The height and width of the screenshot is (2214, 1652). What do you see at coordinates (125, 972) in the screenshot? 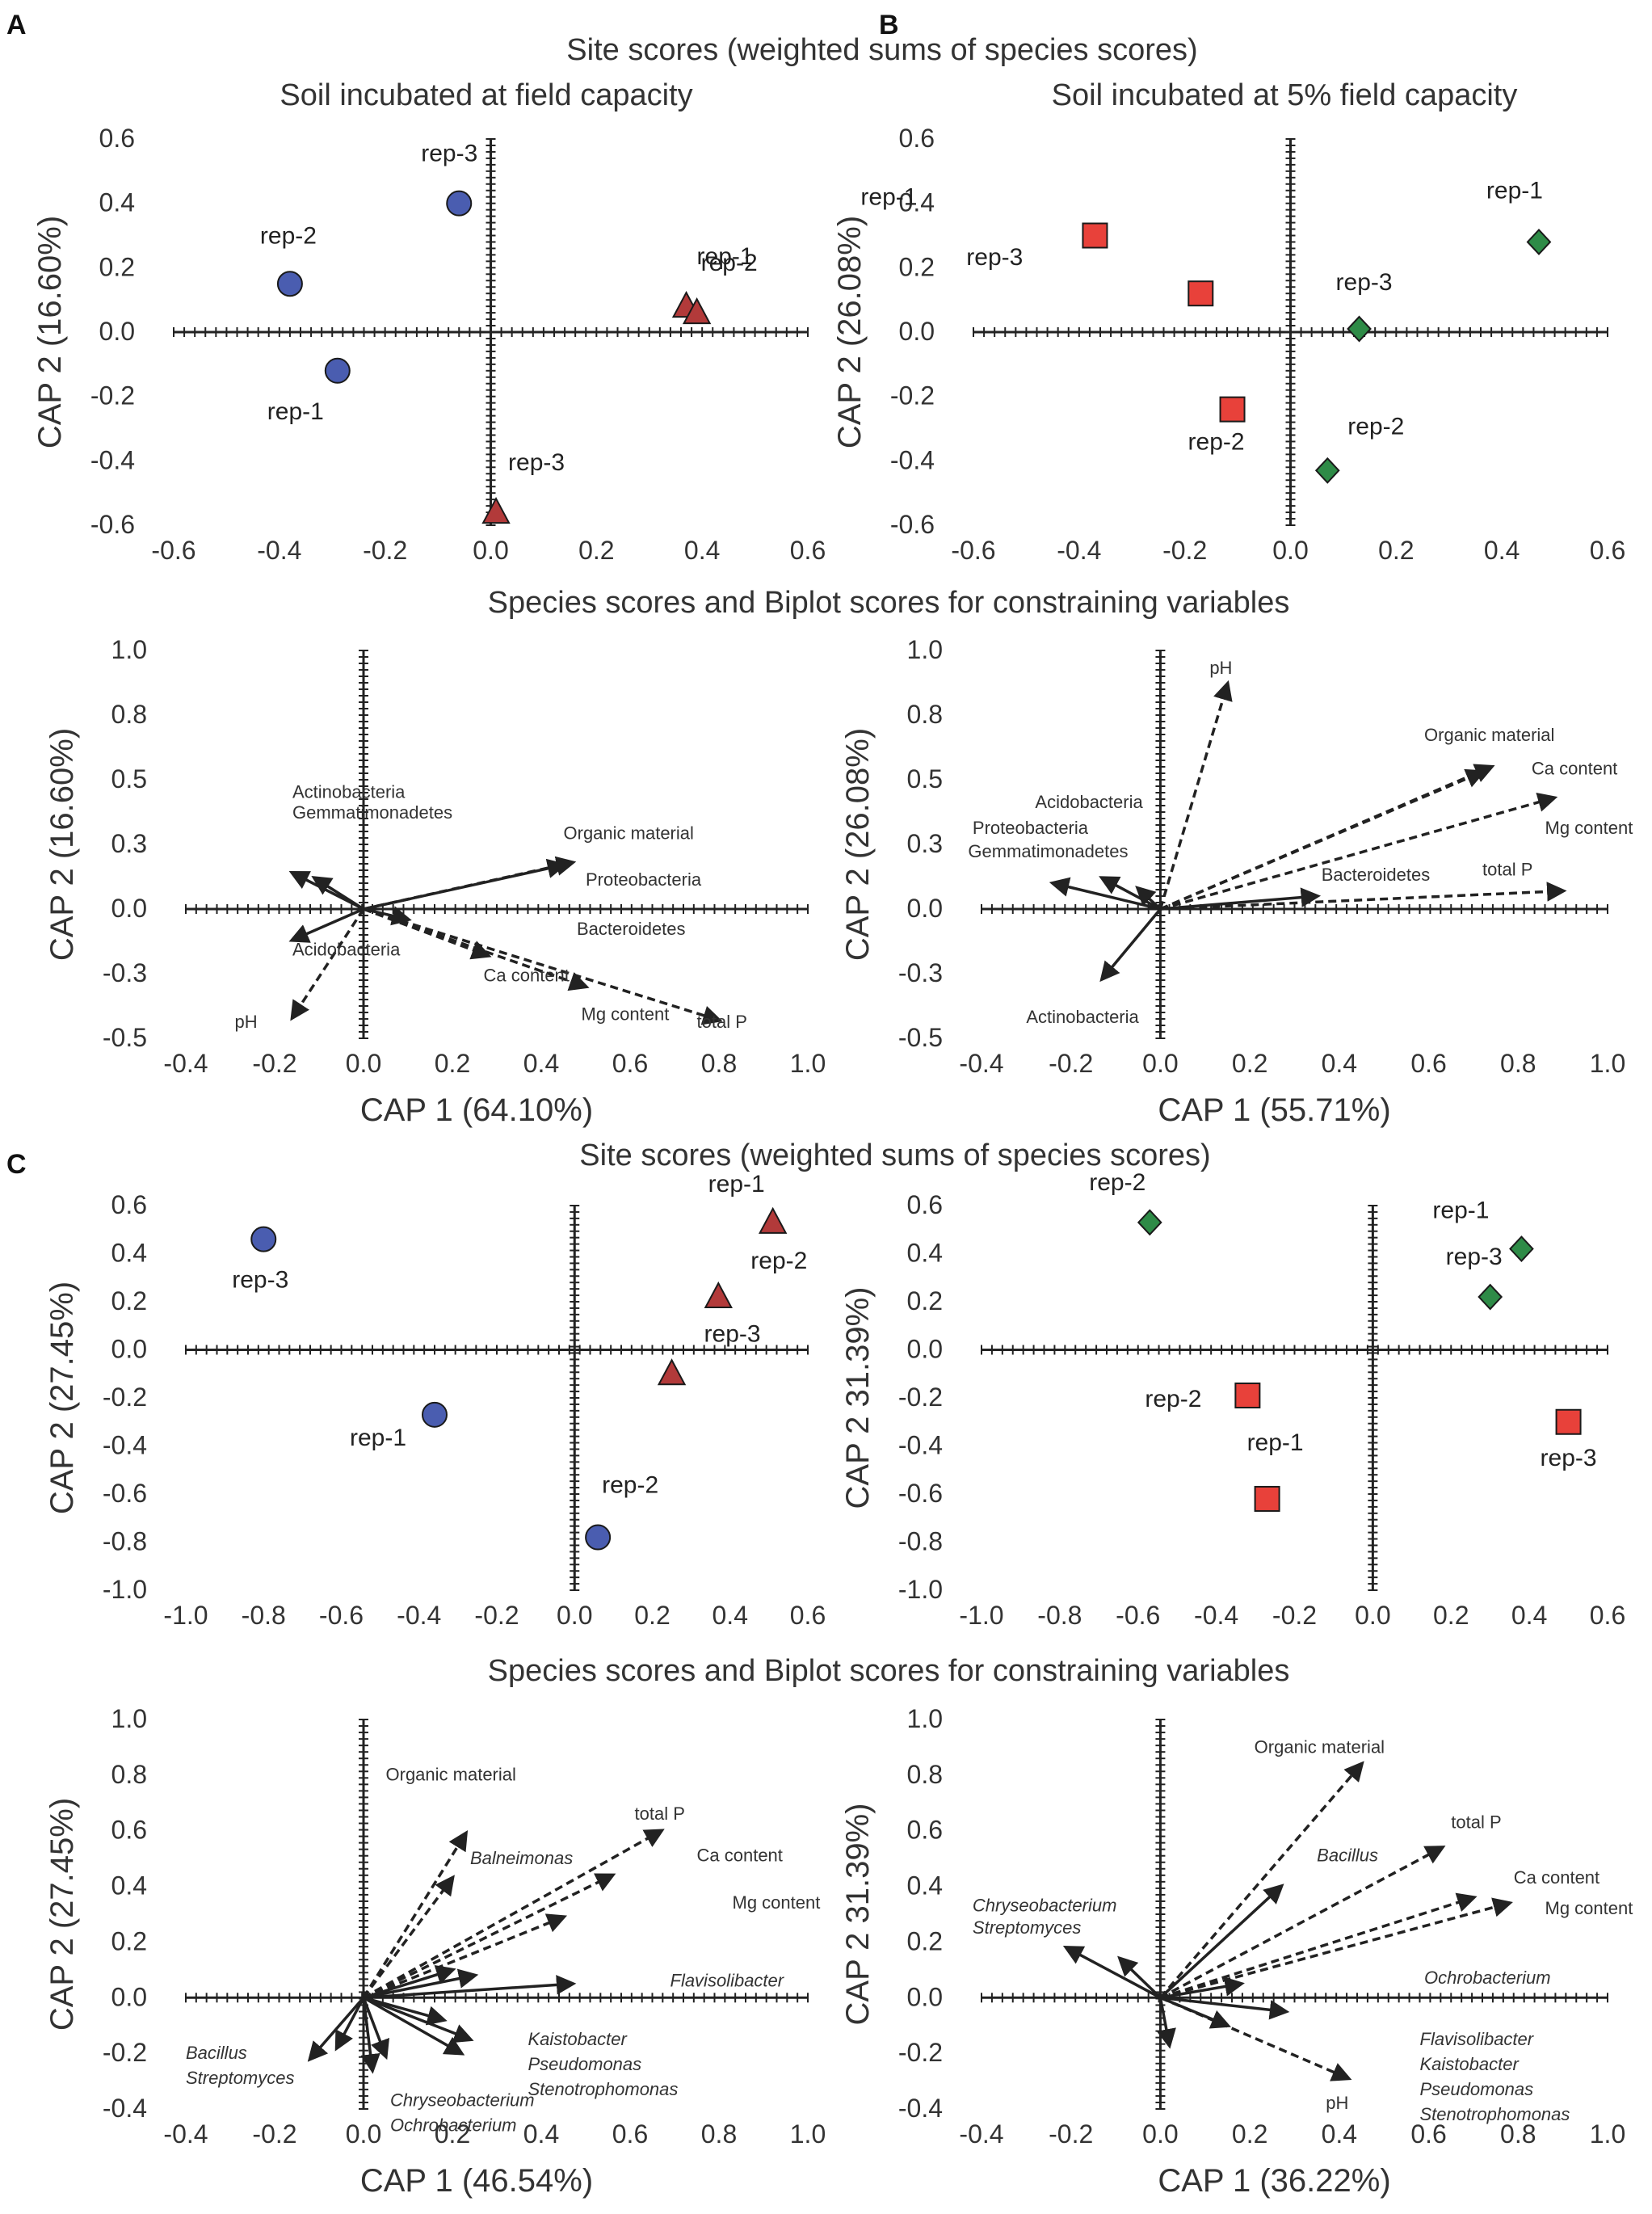
I see `y-tick-label: -0.3` at bounding box center [125, 972].